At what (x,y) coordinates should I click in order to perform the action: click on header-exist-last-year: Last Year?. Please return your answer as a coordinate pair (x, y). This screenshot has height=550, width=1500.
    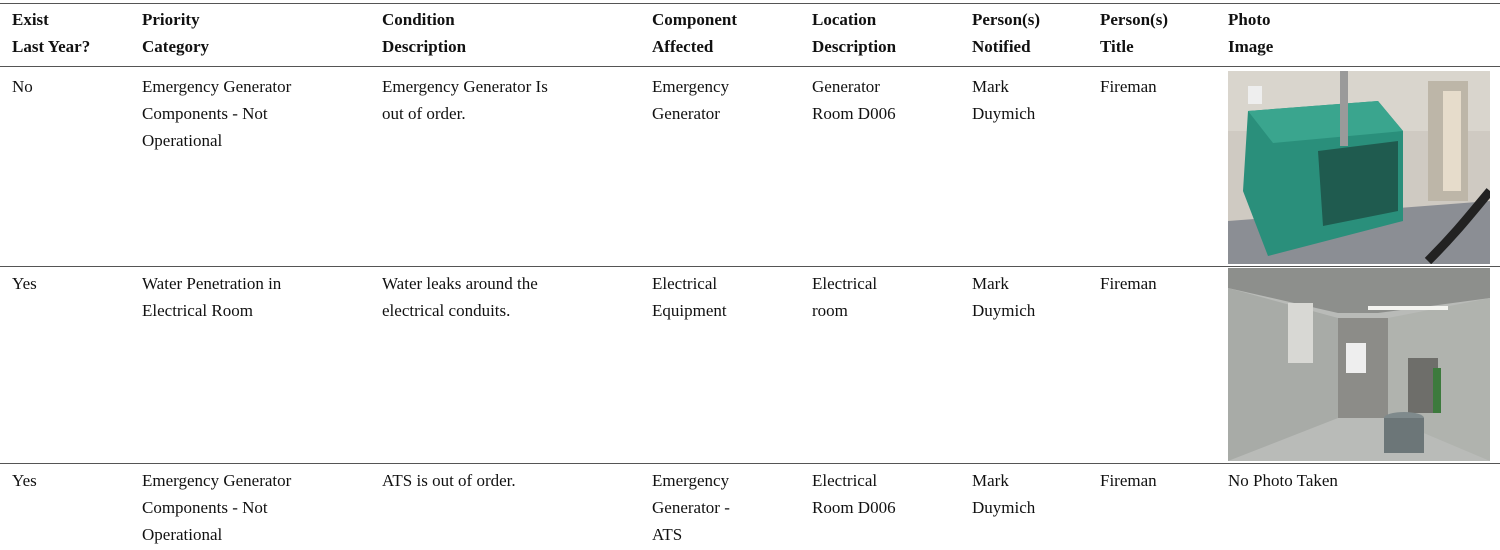
    Looking at the image, I should click on (51, 46).